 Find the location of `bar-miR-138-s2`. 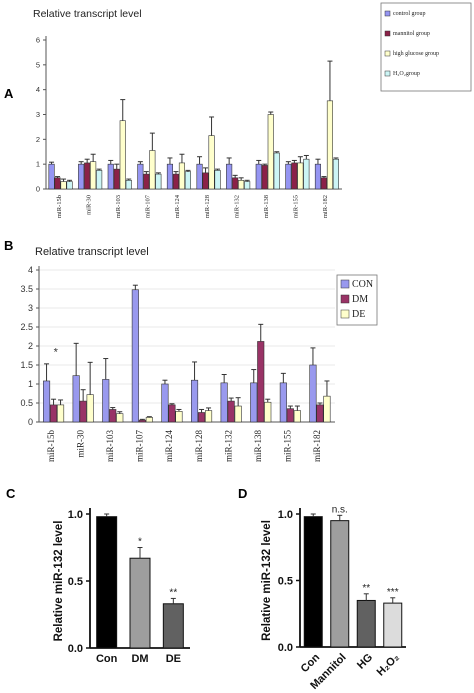

bar-miR-138-s2 is located at coordinates (270, 152).